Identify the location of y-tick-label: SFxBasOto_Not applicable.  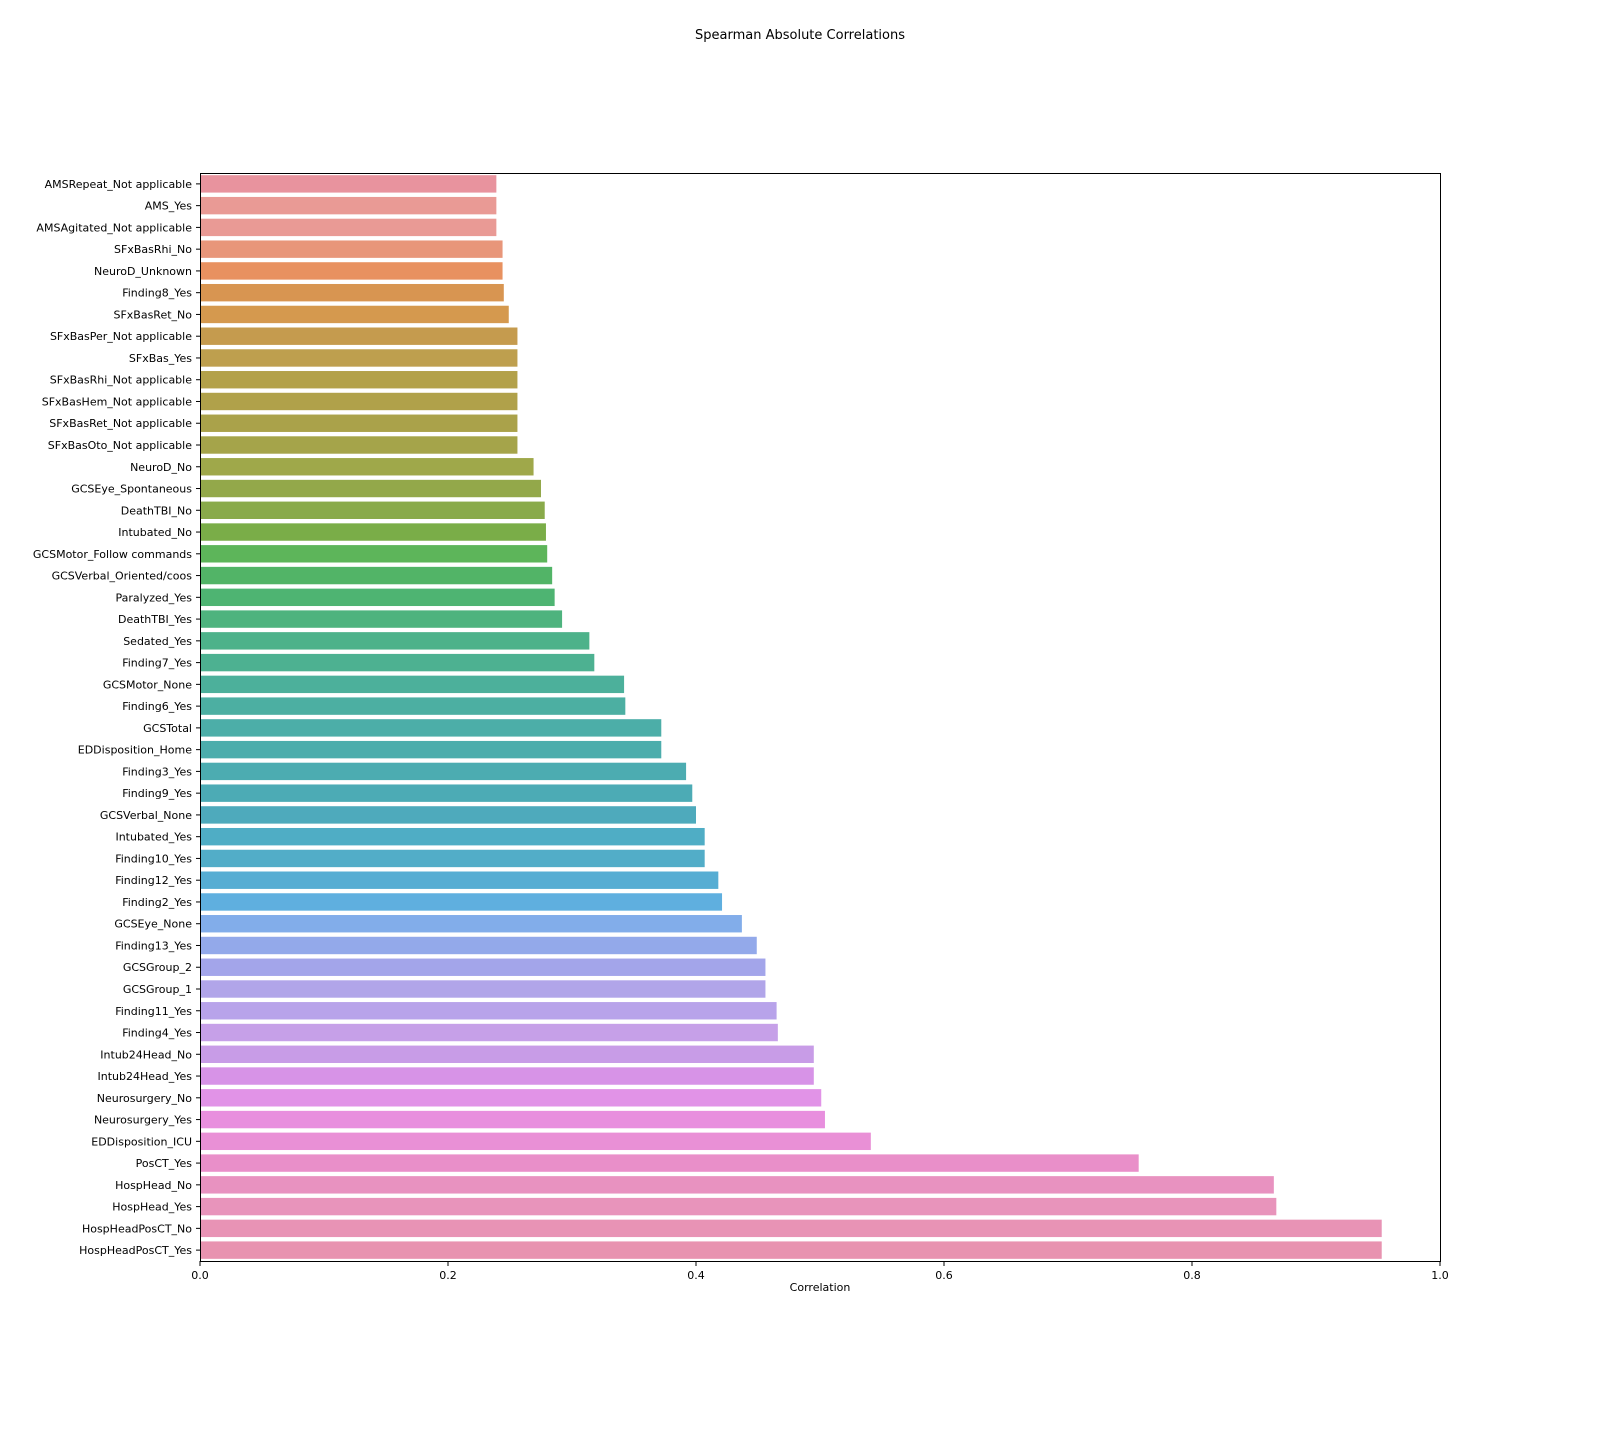
(120, 445).